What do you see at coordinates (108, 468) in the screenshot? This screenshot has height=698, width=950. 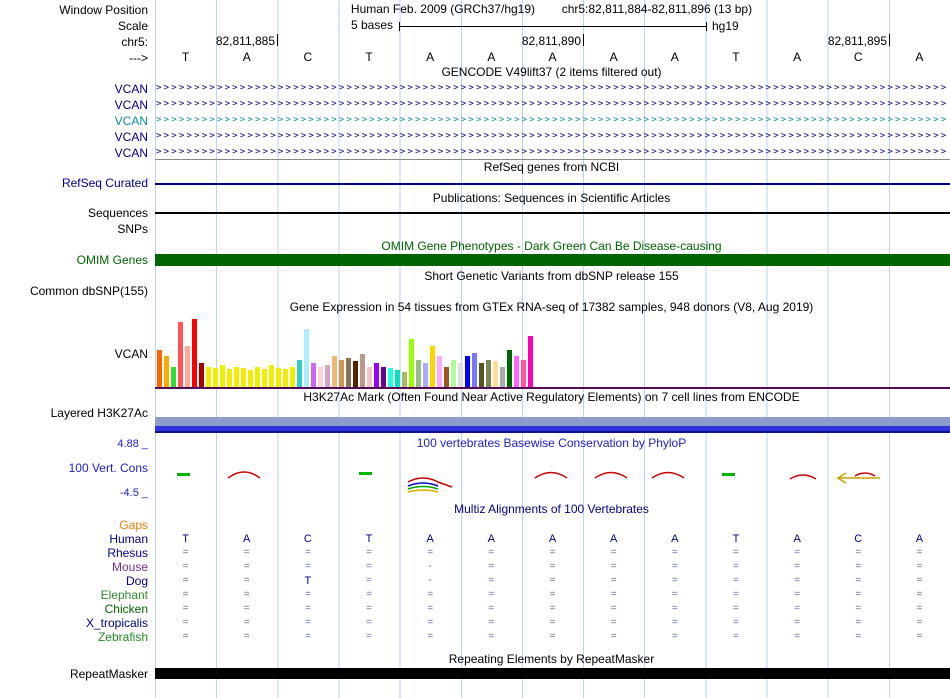 I see `vert-cons-label: 100 Vert. Cons` at bounding box center [108, 468].